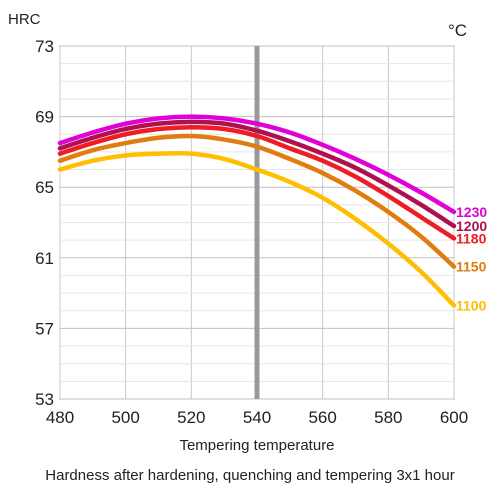 This screenshot has height=491, width=499. I want to click on x-tick-label-540: 540, so click(257, 417).